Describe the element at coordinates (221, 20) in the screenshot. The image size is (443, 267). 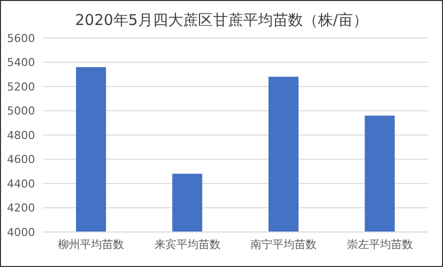
I see `chart-title: 2020年5月四大蔗区甘蔗平均苗数（株/亩）` at that location.